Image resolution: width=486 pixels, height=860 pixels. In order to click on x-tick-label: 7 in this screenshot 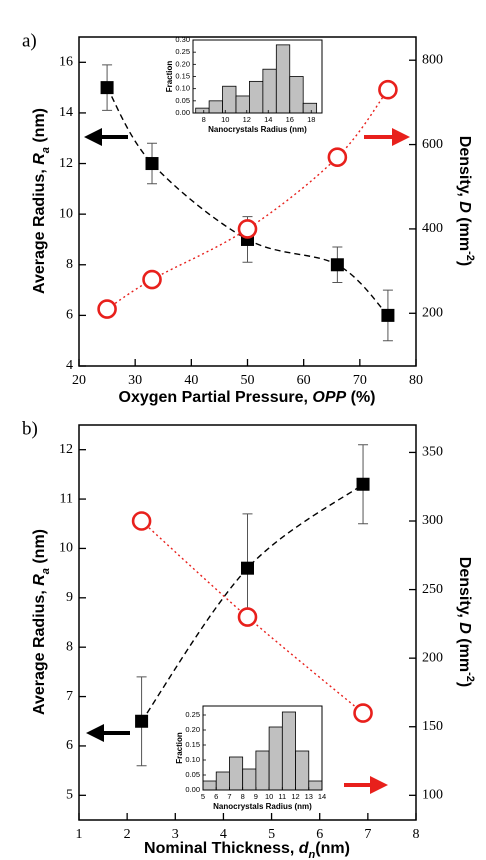, I will do `click(367, 834)`.